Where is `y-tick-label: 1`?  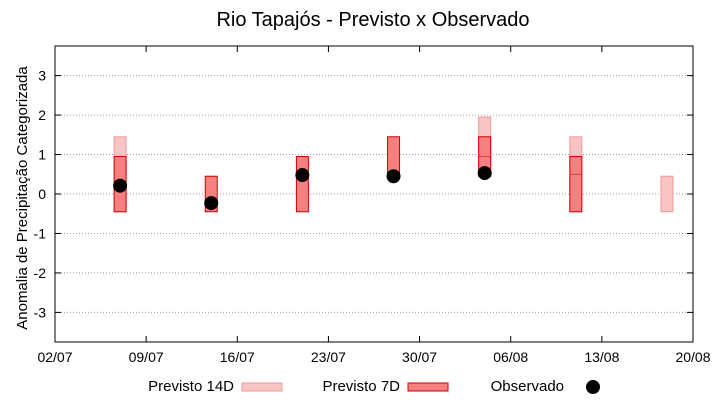 y-tick-label: 1 is located at coordinates (42, 155).